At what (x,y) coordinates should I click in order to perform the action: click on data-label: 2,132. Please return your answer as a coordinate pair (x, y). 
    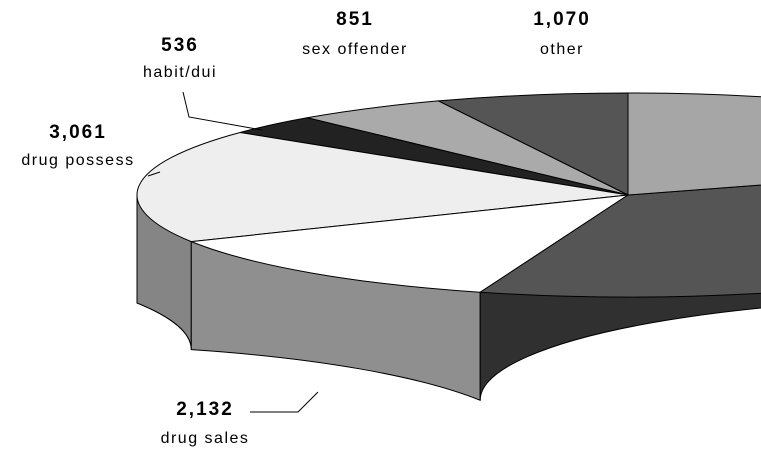
    Looking at the image, I should click on (205, 409).